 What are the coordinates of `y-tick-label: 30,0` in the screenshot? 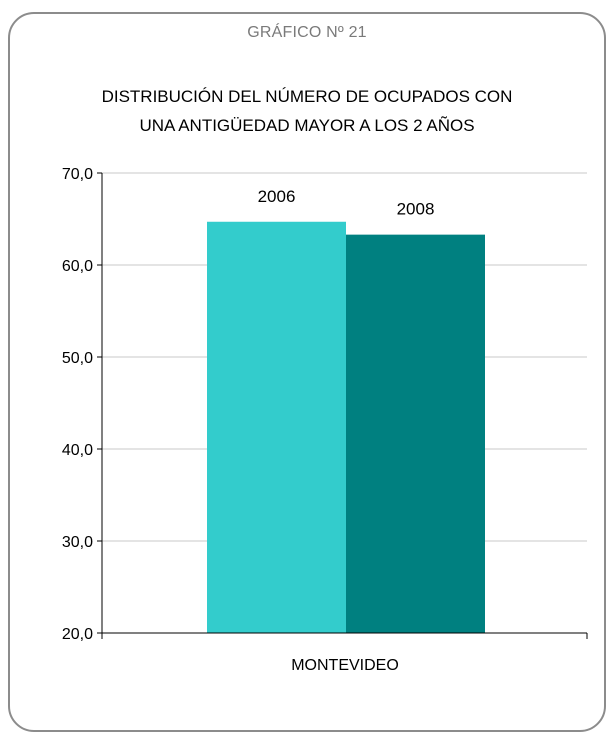 It's located at (77, 542).